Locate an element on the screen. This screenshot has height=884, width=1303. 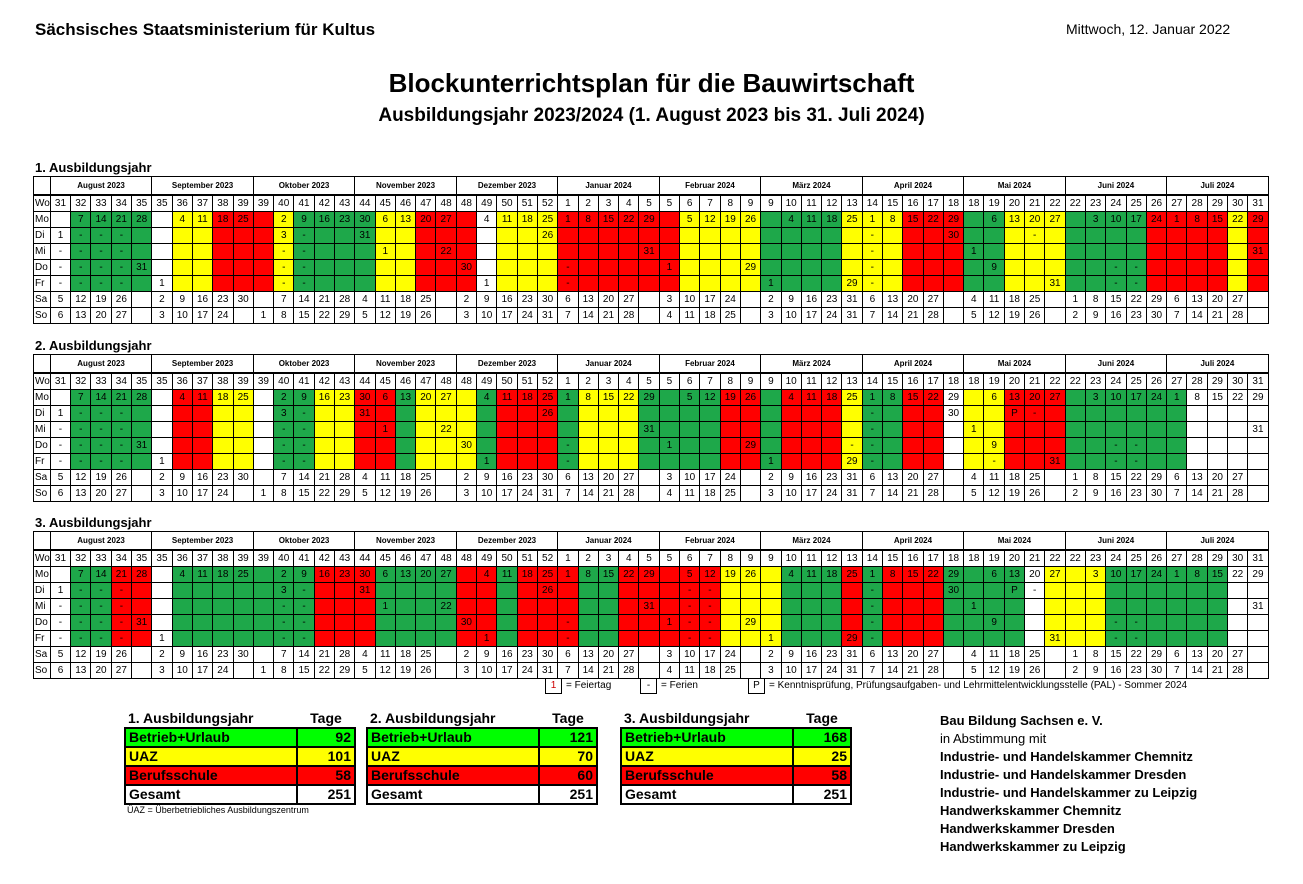
day-cell: 21 is located at coordinates (121, 574).